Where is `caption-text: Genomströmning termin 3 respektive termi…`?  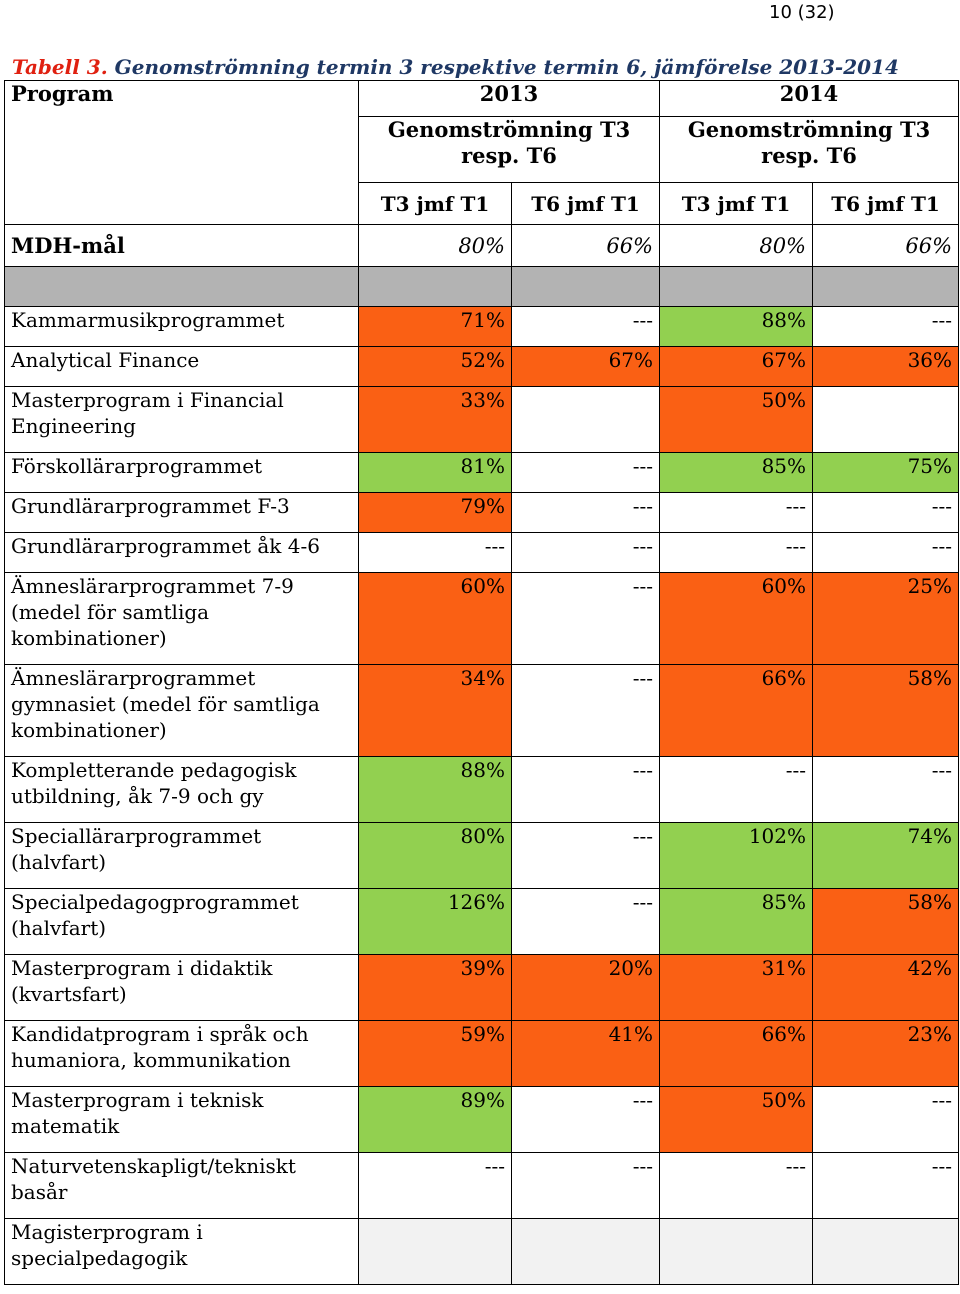
caption-text: Genomströmning termin 3 respektive termi… is located at coordinates (503, 67).